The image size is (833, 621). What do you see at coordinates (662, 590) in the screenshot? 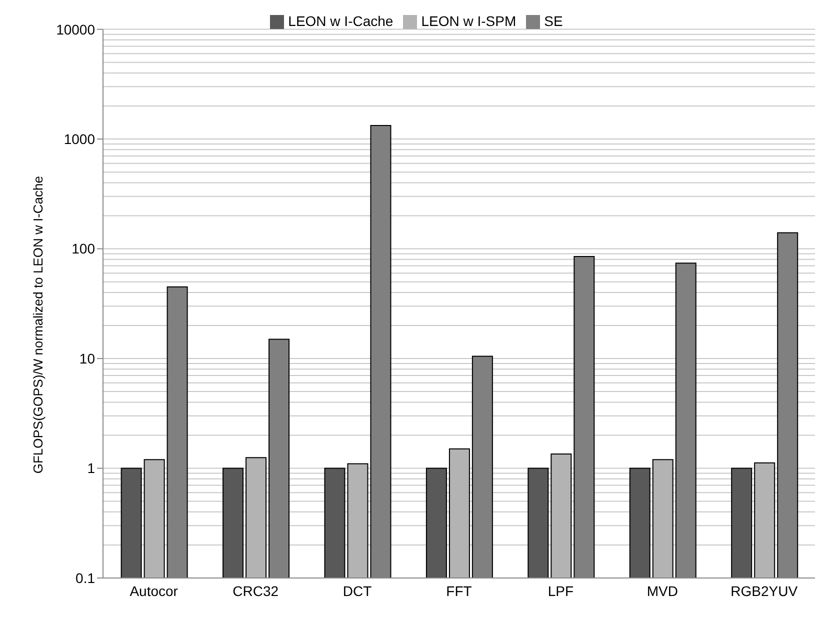
I see `x-tick-label: MVD` at bounding box center [662, 590].